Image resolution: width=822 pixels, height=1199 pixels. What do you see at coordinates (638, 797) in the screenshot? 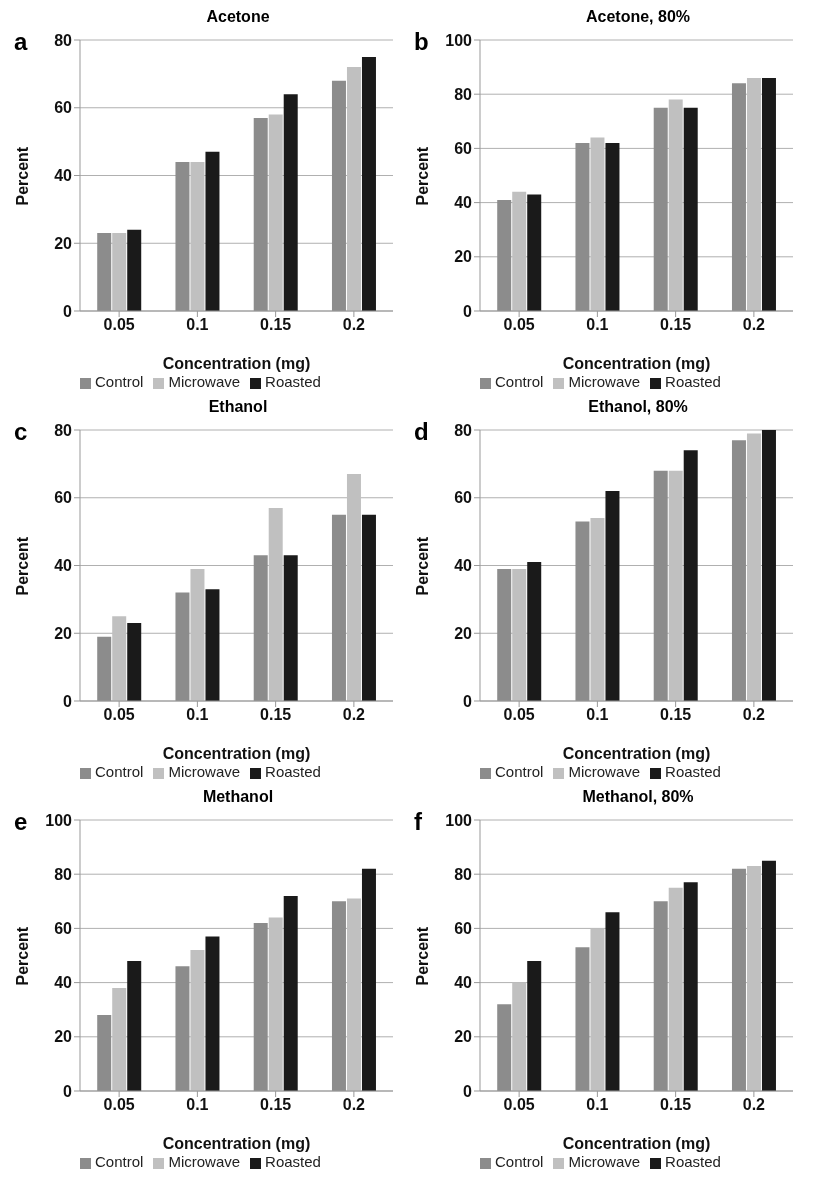
I see `chart-title: Methanol, 80%` at bounding box center [638, 797].